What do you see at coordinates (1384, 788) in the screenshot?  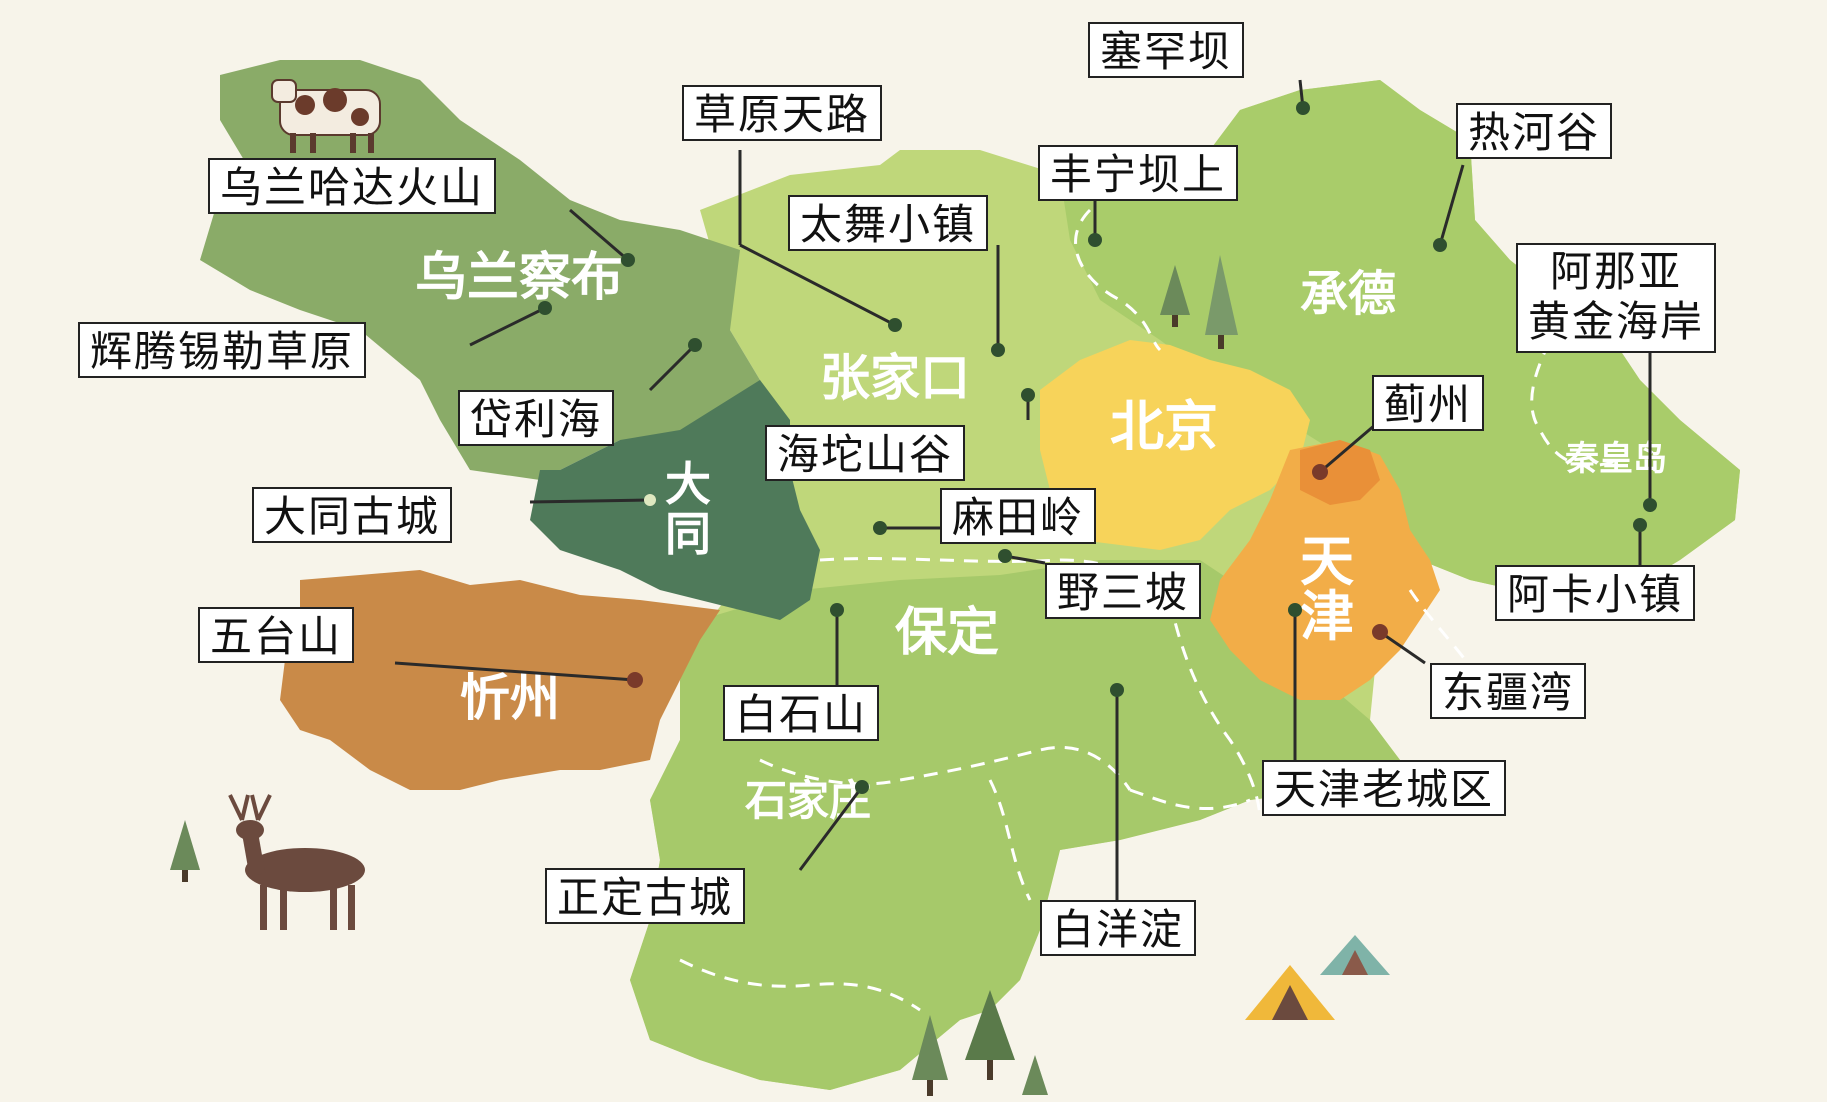 I see `spot-label-tianjin-laocheng: 天津老城区` at bounding box center [1384, 788].